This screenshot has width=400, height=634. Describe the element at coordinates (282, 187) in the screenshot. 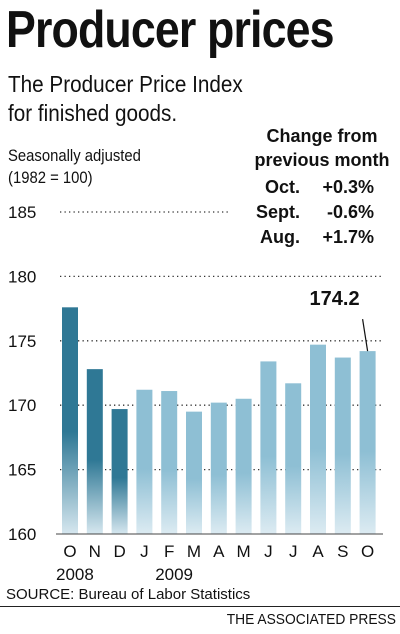

I see `change-row-month: Oct.` at that location.